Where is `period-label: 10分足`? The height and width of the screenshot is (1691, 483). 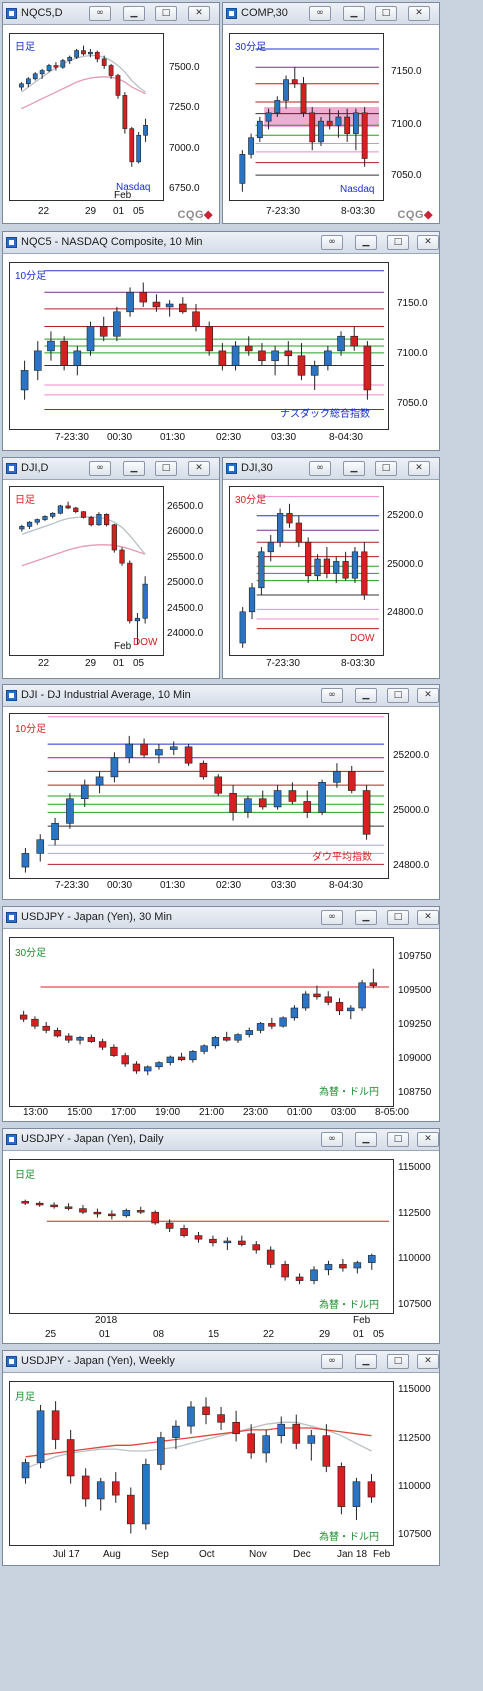 period-label: 10分足 is located at coordinates (31, 276).